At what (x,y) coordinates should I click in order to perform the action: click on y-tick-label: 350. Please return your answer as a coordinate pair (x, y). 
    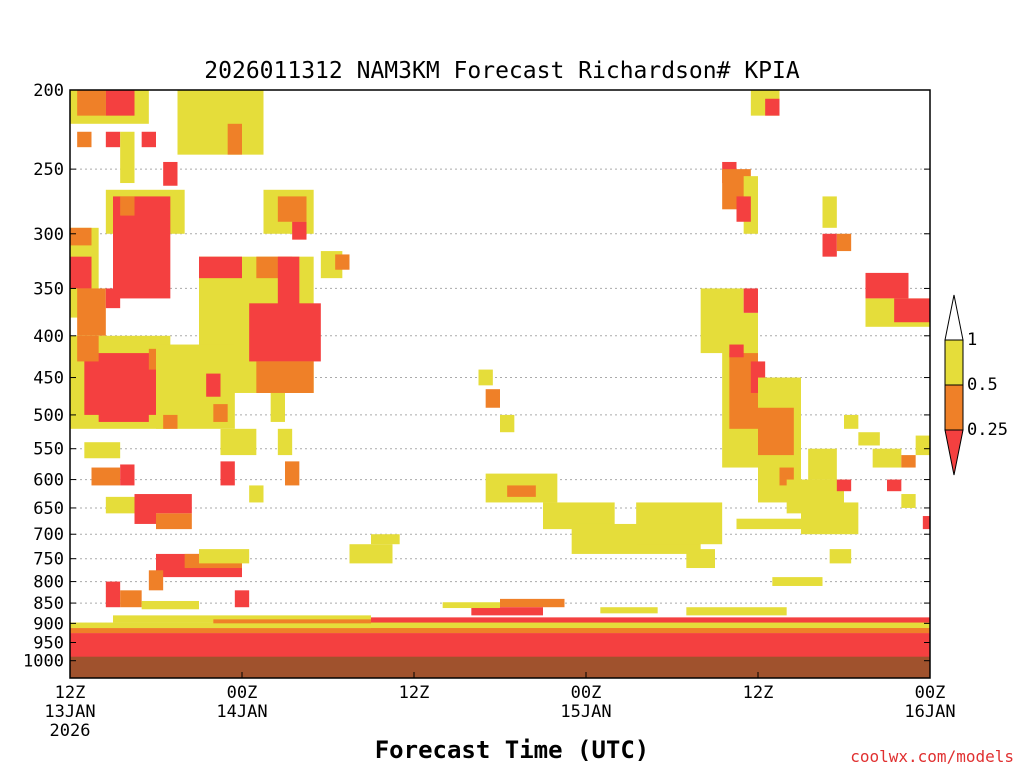
    Looking at the image, I should click on (48, 289).